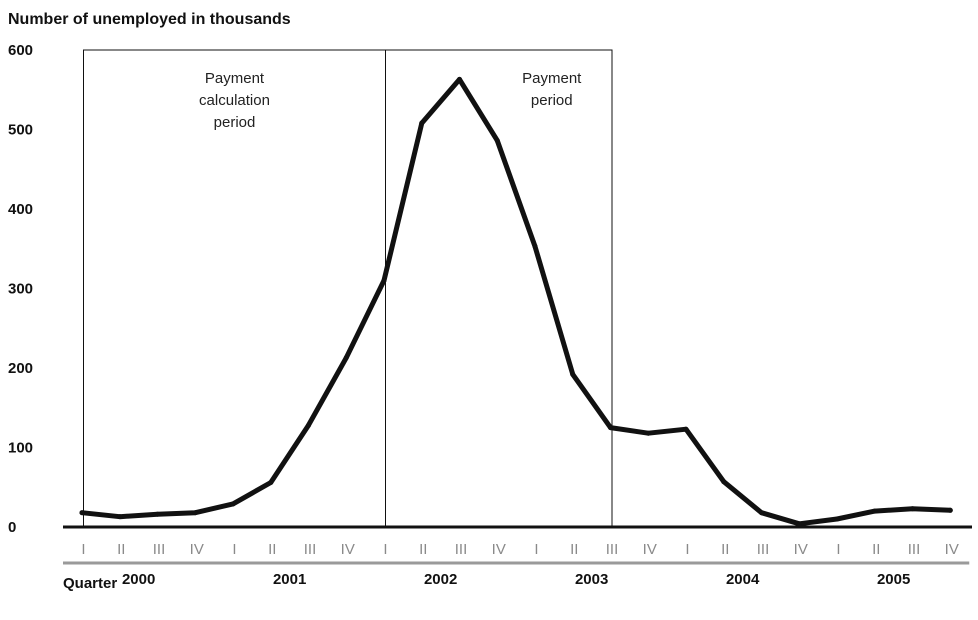 The height and width of the screenshot is (620, 978). I want to click on y-tick-label: 300, so click(20, 289).